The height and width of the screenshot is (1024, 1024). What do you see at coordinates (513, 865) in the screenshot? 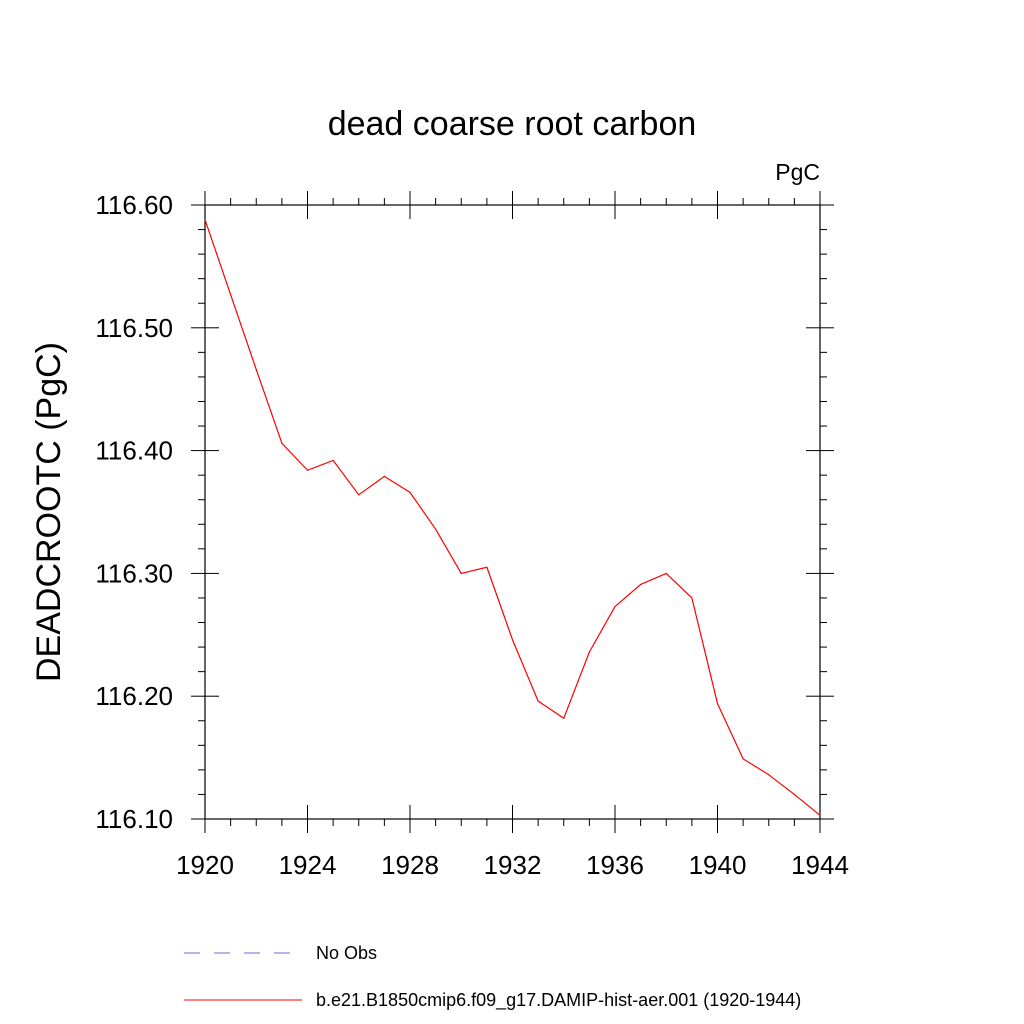
I see `x-tick-label: 1932` at bounding box center [513, 865].